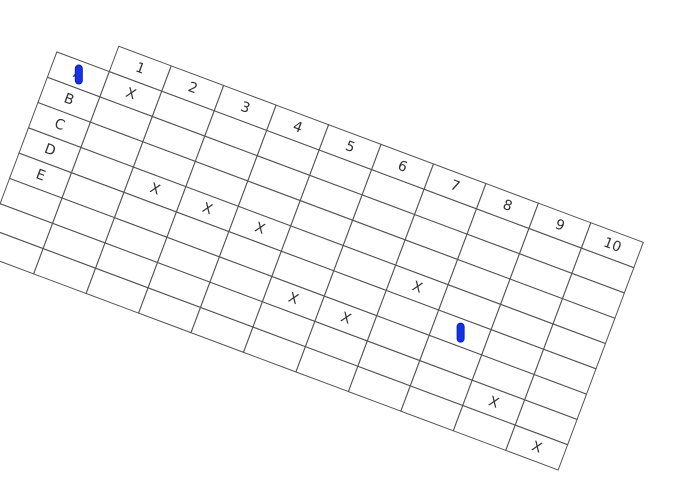  What do you see at coordinates (350, 147) in the screenshot?
I see `column-header-5: 5` at bounding box center [350, 147].